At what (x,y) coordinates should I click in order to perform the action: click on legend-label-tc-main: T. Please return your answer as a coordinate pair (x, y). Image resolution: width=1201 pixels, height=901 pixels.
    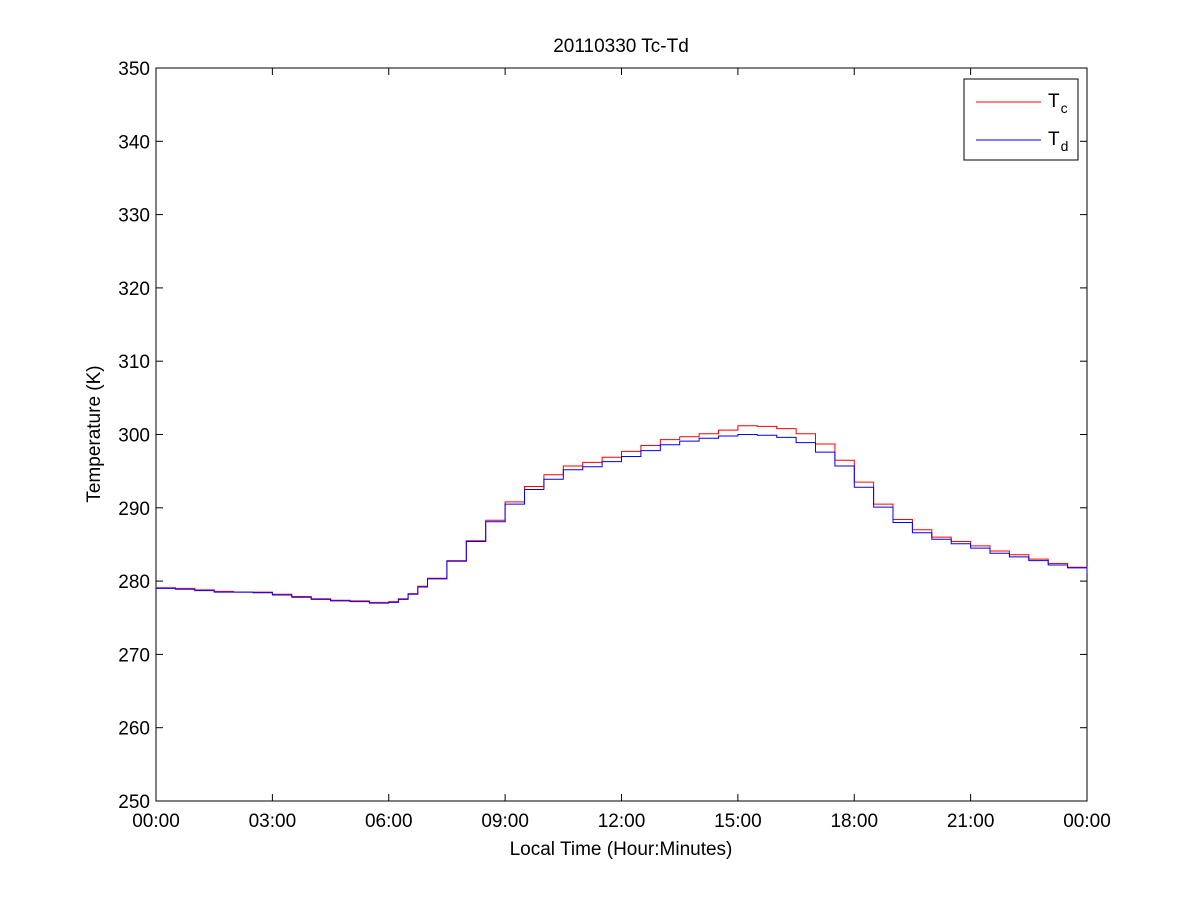
    Looking at the image, I should click on (1054, 101).